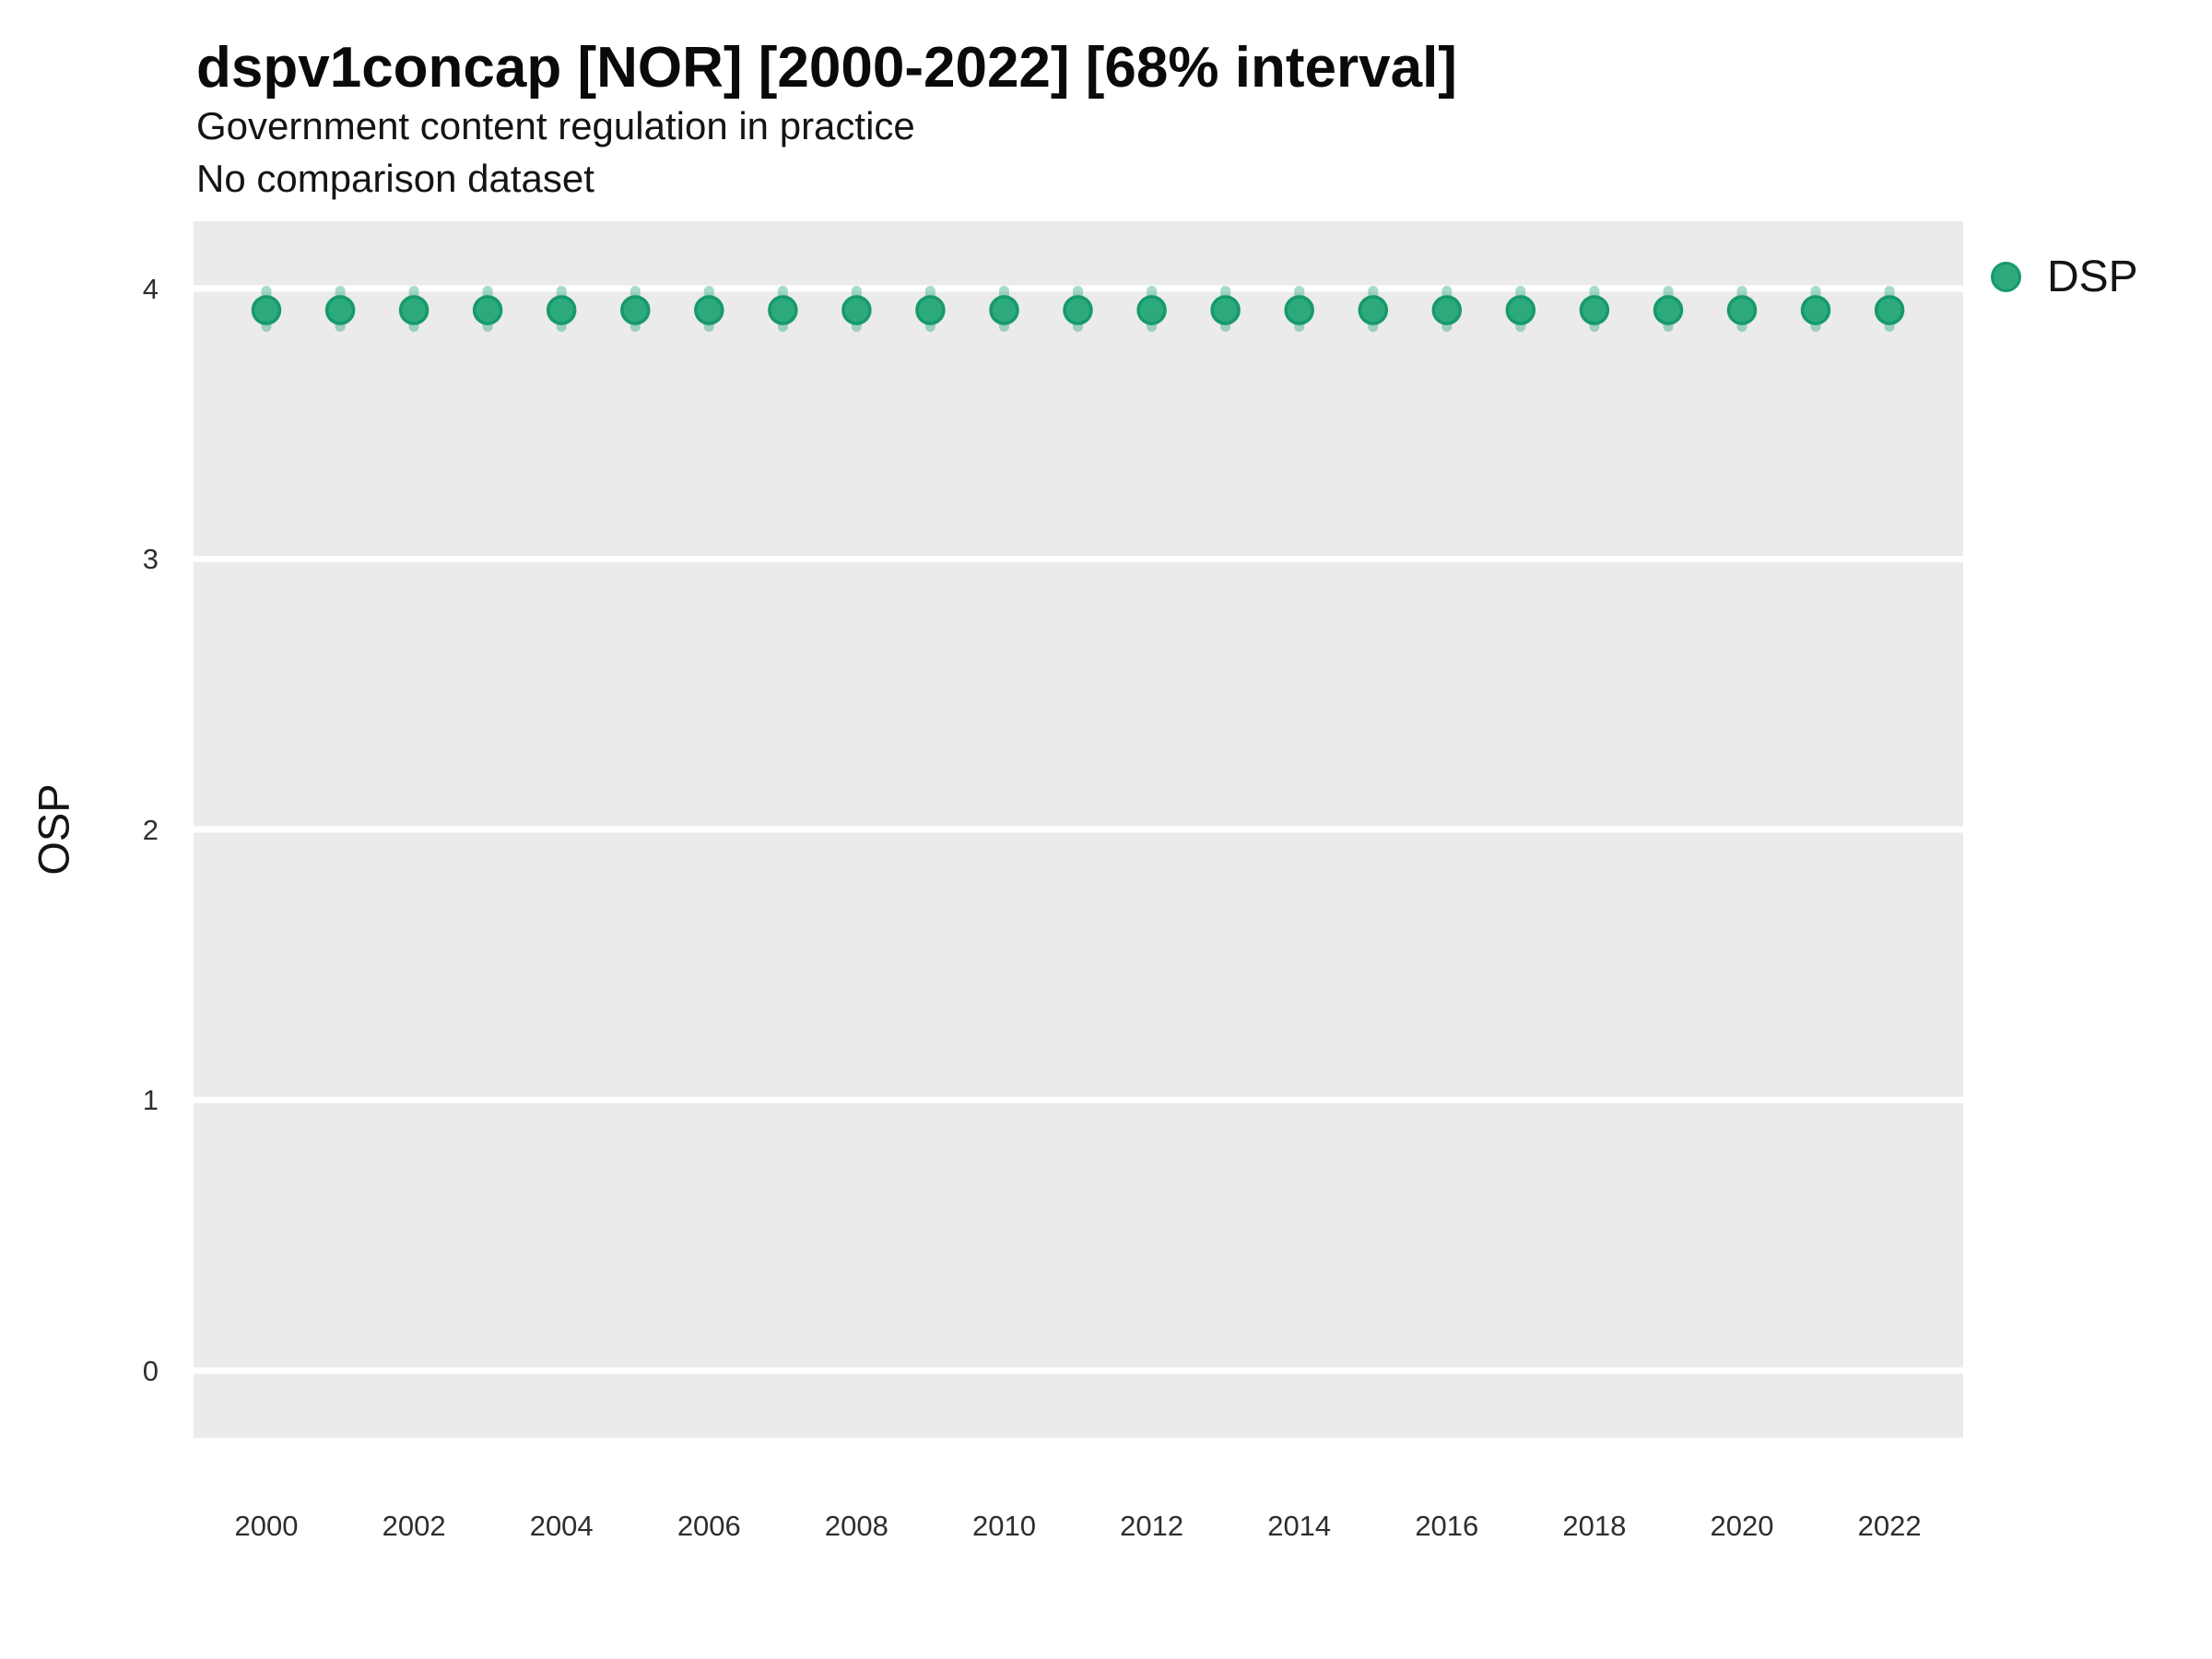 This screenshot has width=2212, height=1659. I want to click on x-tick-label-2008: 2008, so click(856, 1526).